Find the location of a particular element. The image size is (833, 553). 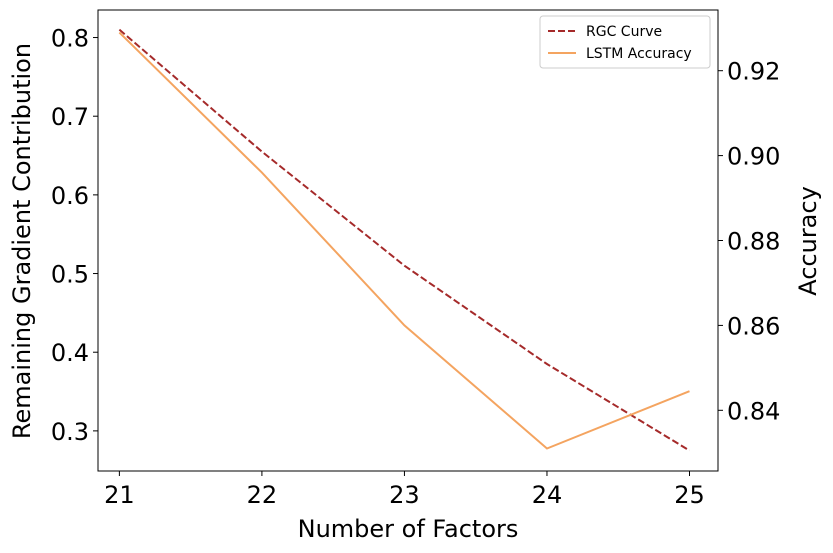

legend-box is located at coordinates (625, 42).